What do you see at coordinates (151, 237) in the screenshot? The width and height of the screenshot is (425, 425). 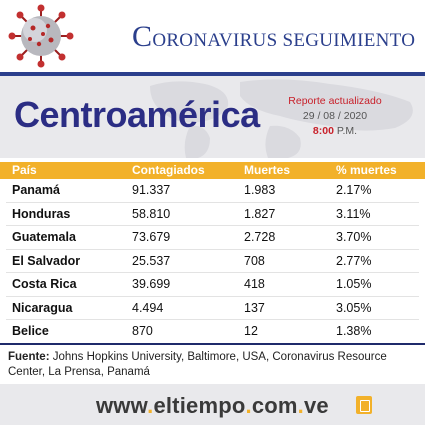 I see `cell-contagiados: 73.679` at bounding box center [151, 237].